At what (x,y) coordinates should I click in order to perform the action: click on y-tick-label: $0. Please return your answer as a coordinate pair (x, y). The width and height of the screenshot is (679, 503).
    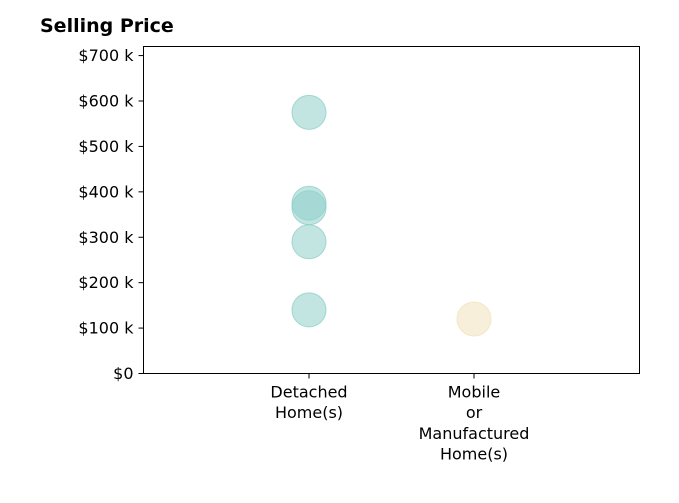
    Looking at the image, I should click on (123, 373).